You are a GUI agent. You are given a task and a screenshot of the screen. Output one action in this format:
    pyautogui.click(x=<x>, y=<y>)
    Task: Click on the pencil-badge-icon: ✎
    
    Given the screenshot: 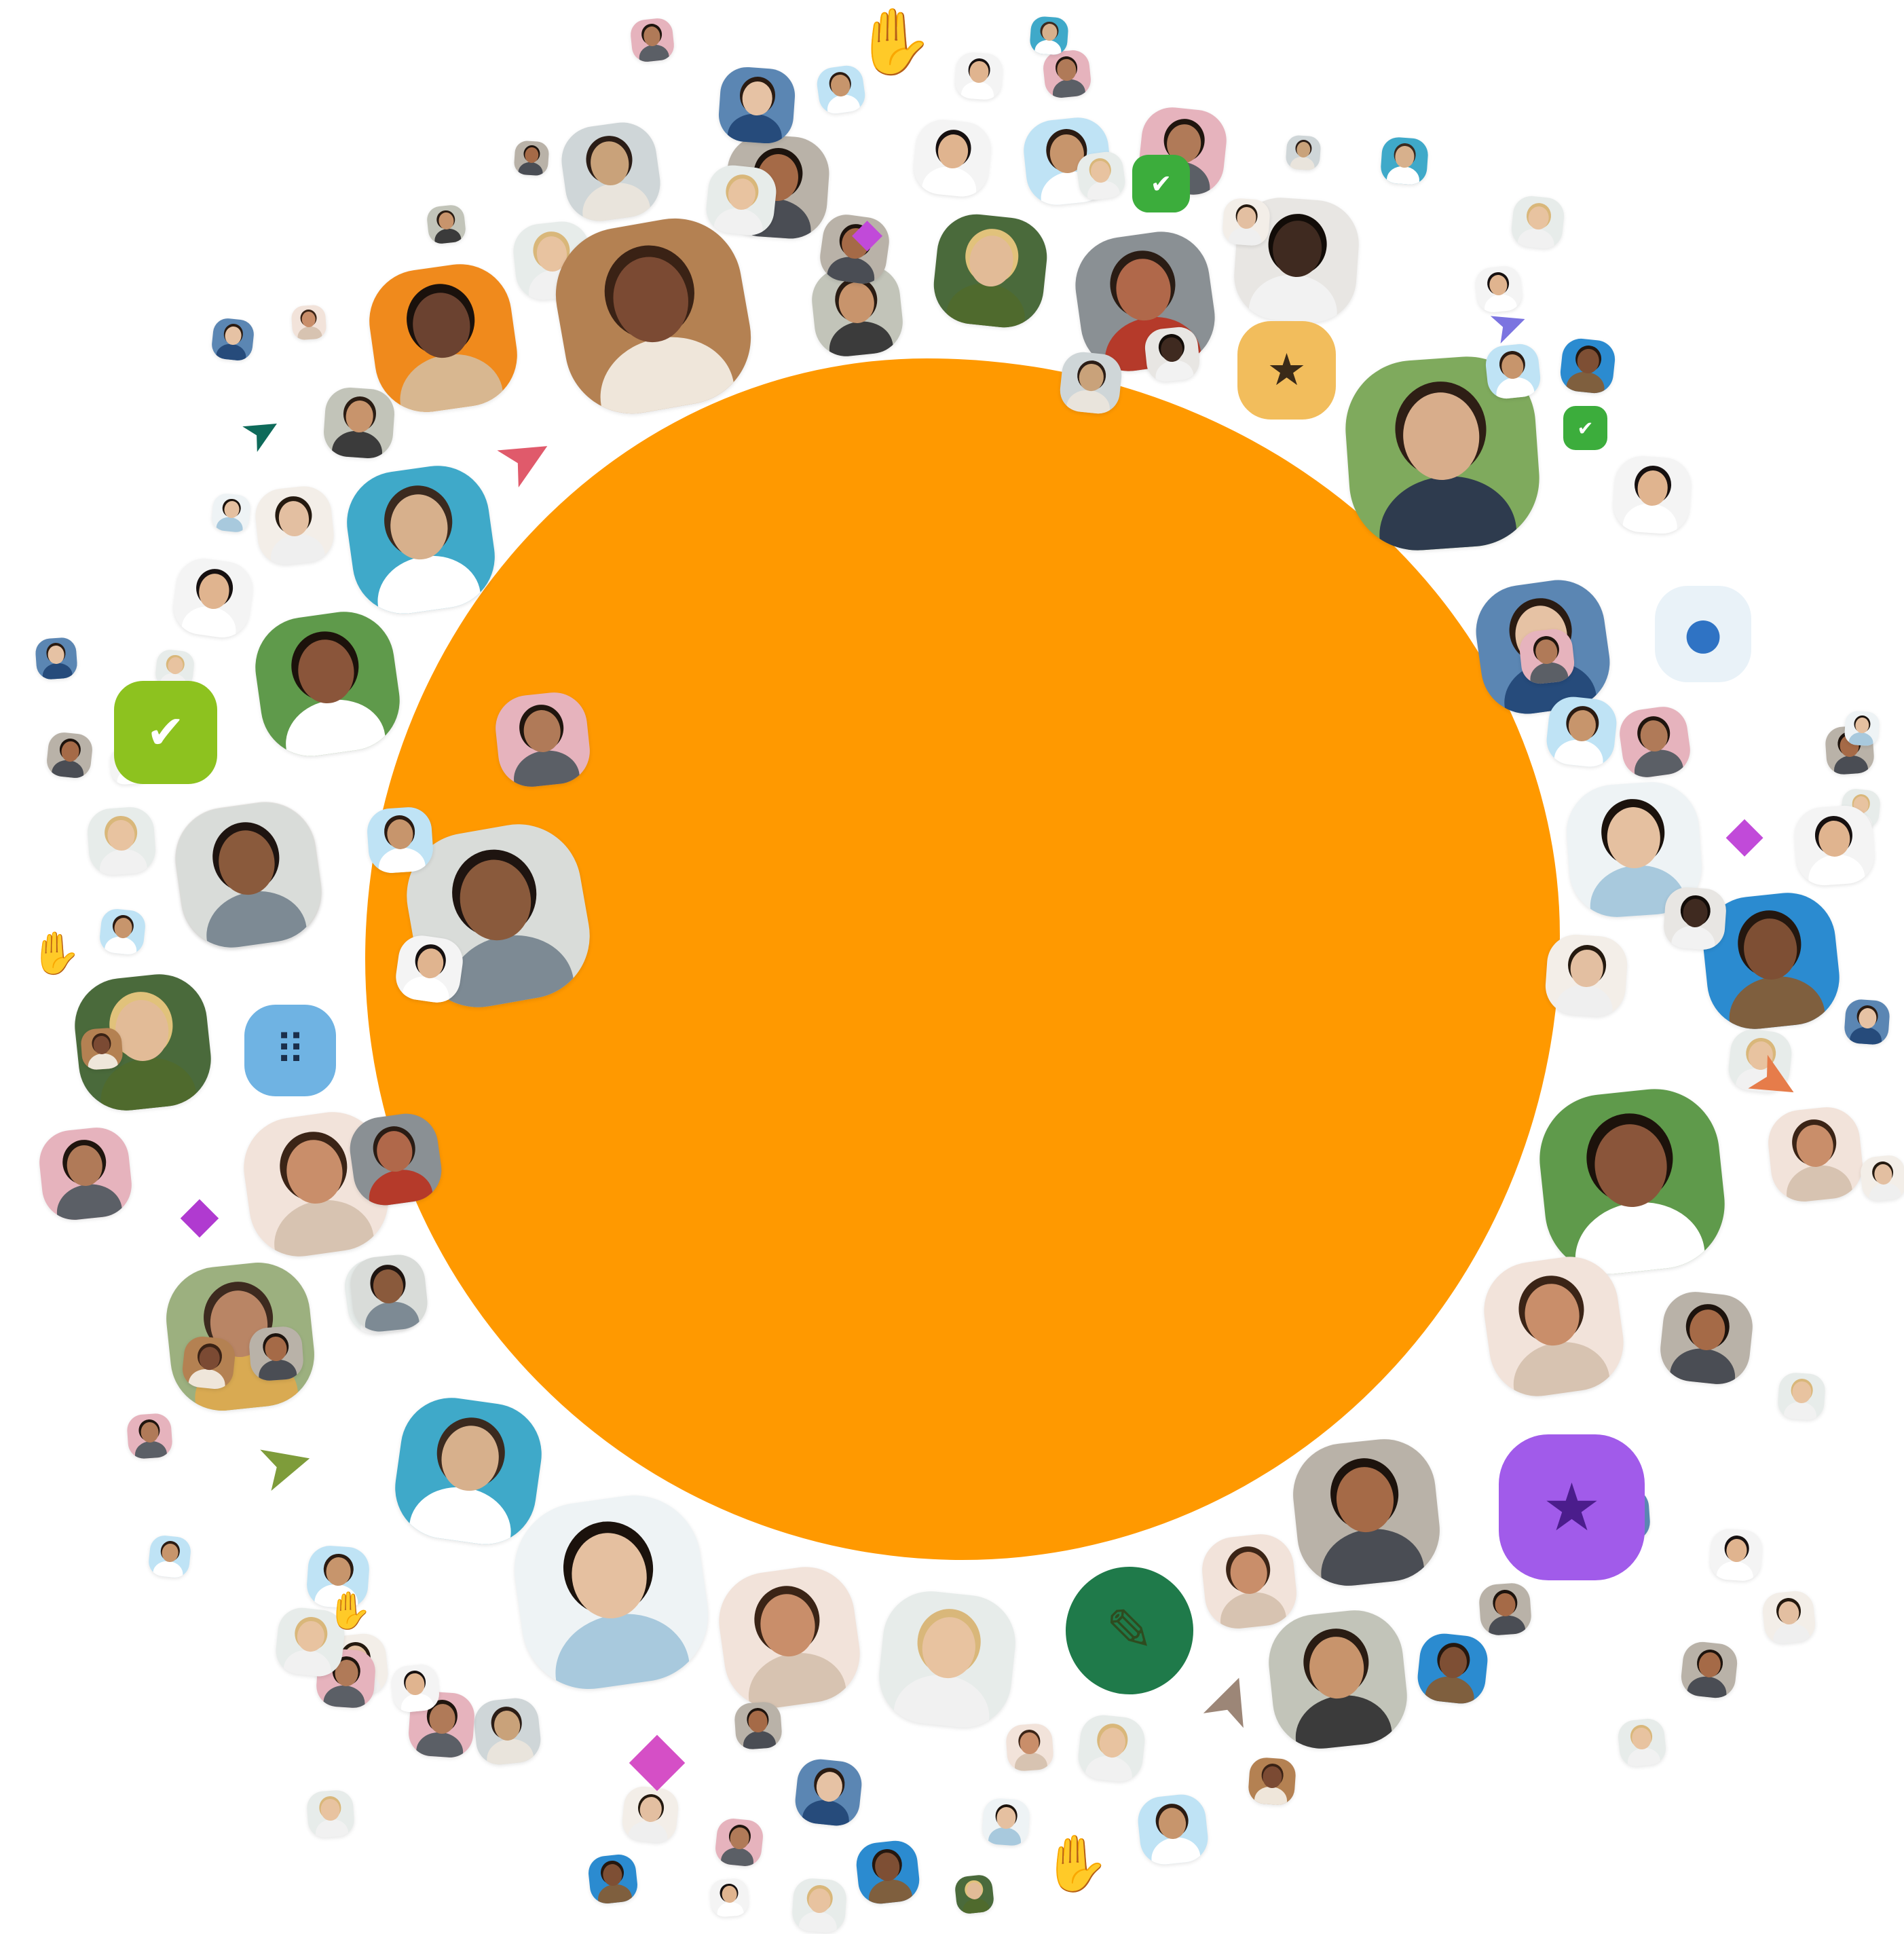 What is the action you would take?
    pyautogui.click(x=1129, y=1630)
    